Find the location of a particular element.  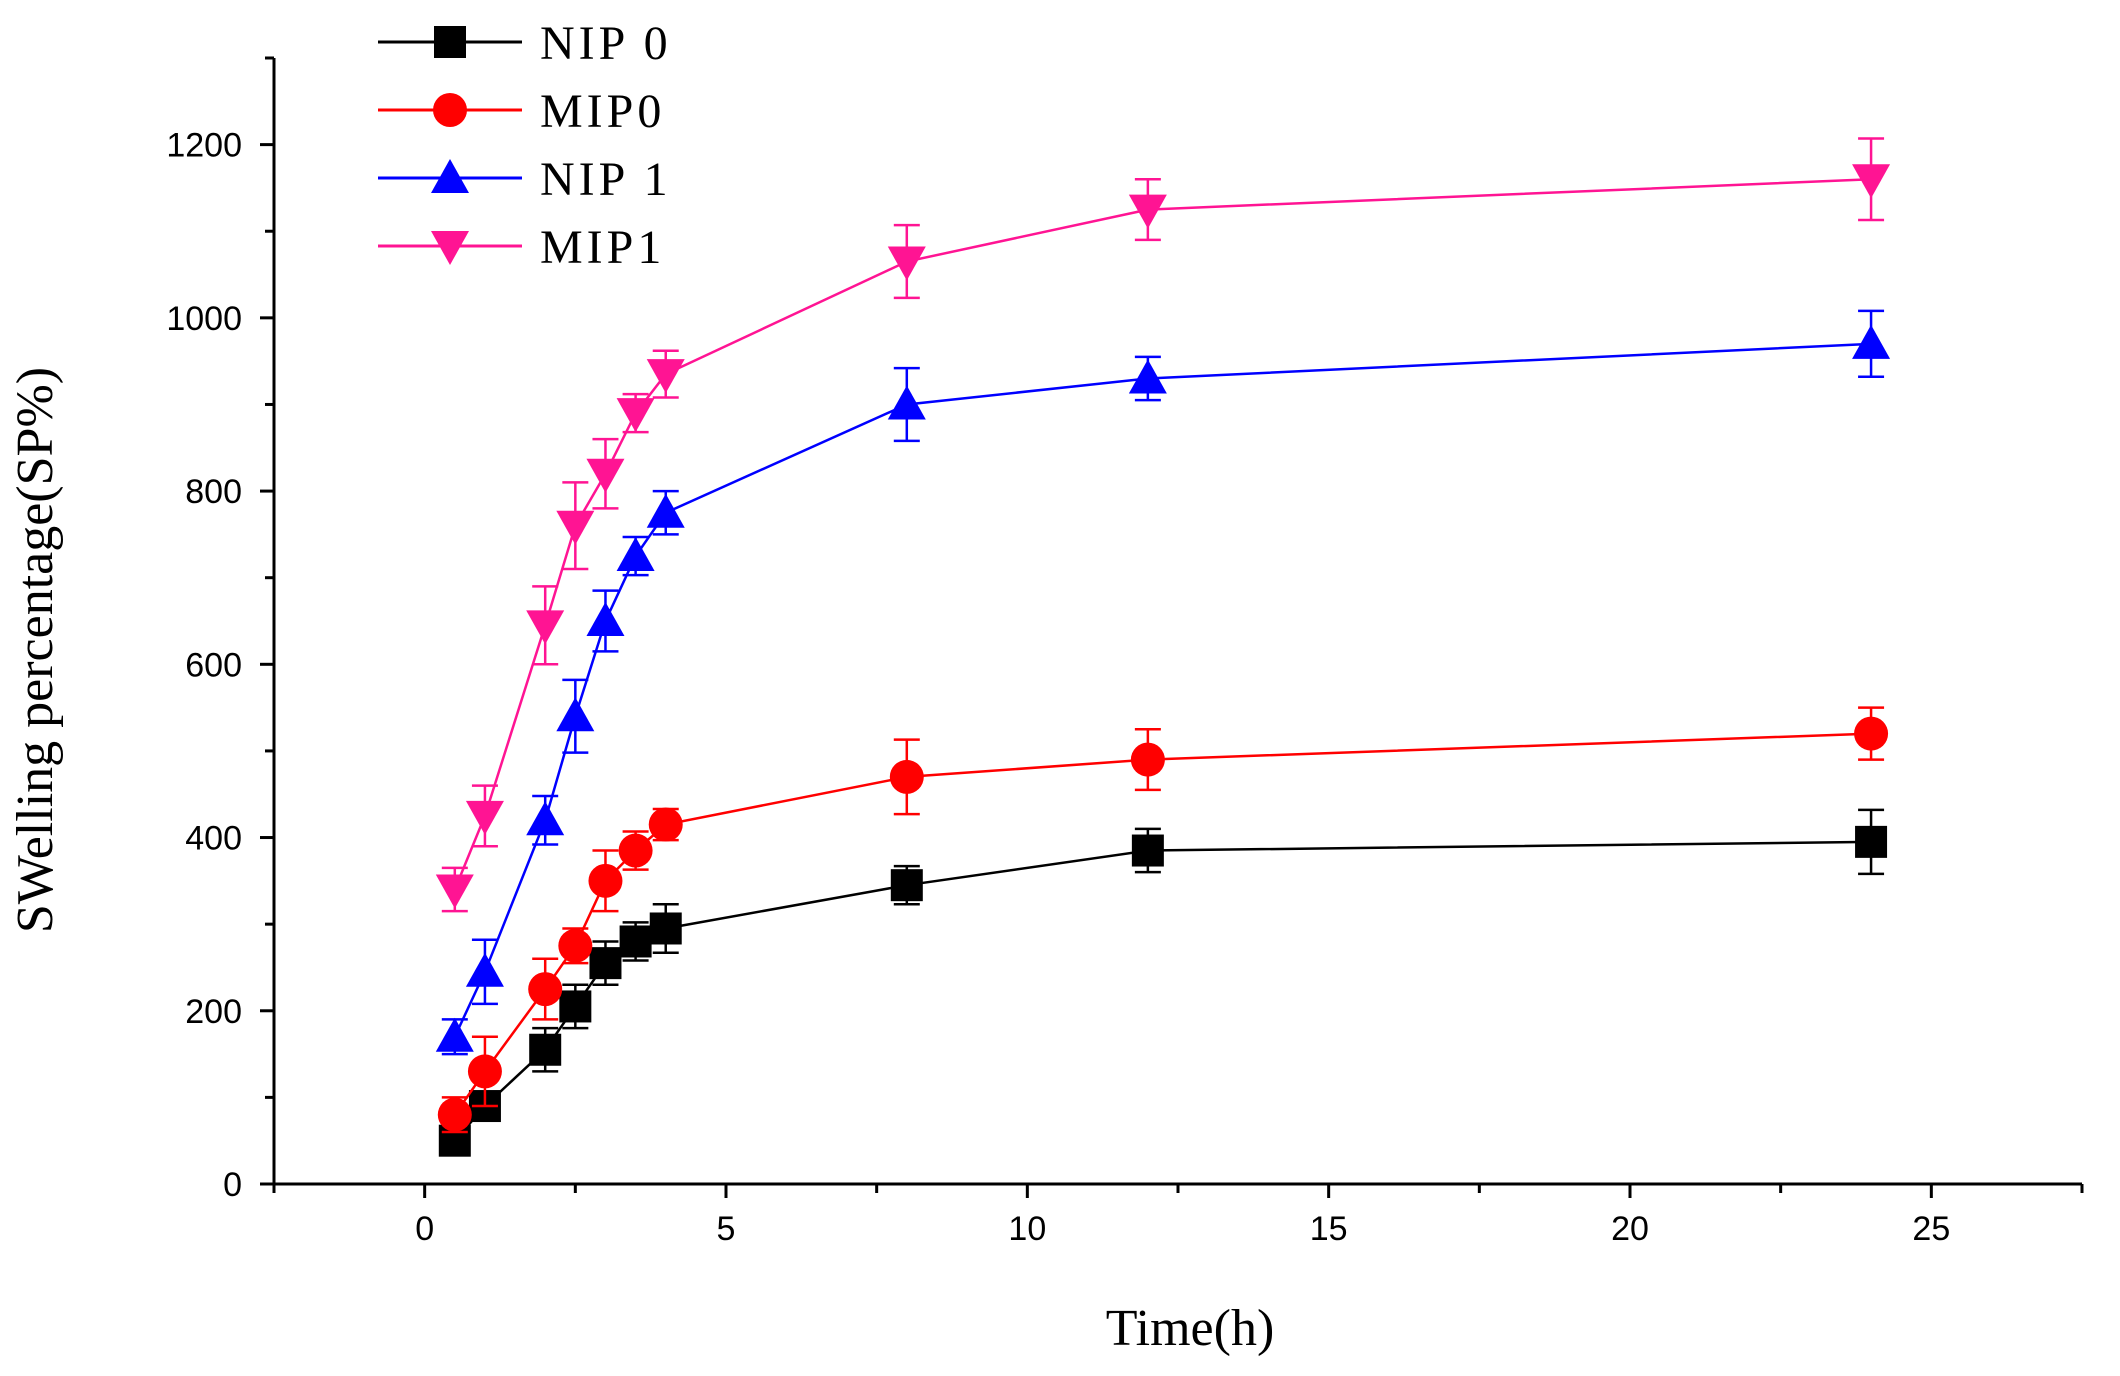

y-tick-label: 600 is located at coordinates (213, 665).